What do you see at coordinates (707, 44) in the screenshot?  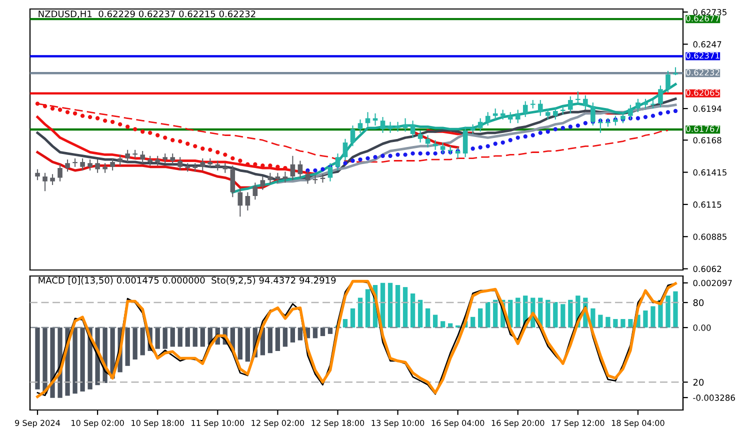 I see `y-tick-label: 0.6247` at bounding box center [707, 44].